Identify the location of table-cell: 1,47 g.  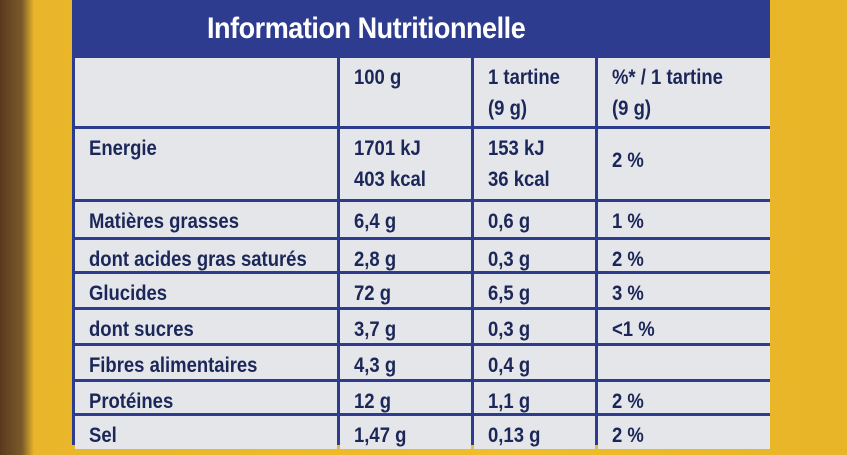
(405, 432).